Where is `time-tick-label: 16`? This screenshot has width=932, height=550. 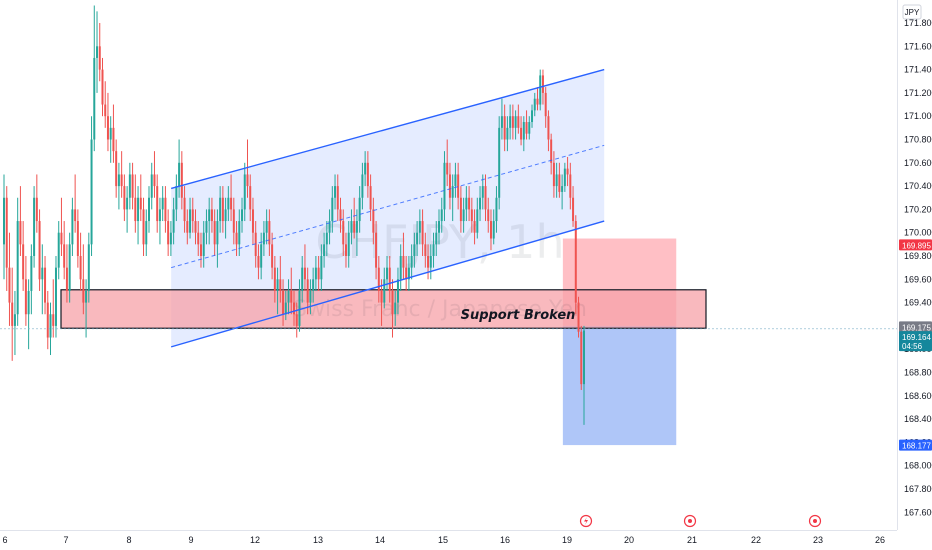 time-tick-label: 16 is located at coordinates (505, 540).